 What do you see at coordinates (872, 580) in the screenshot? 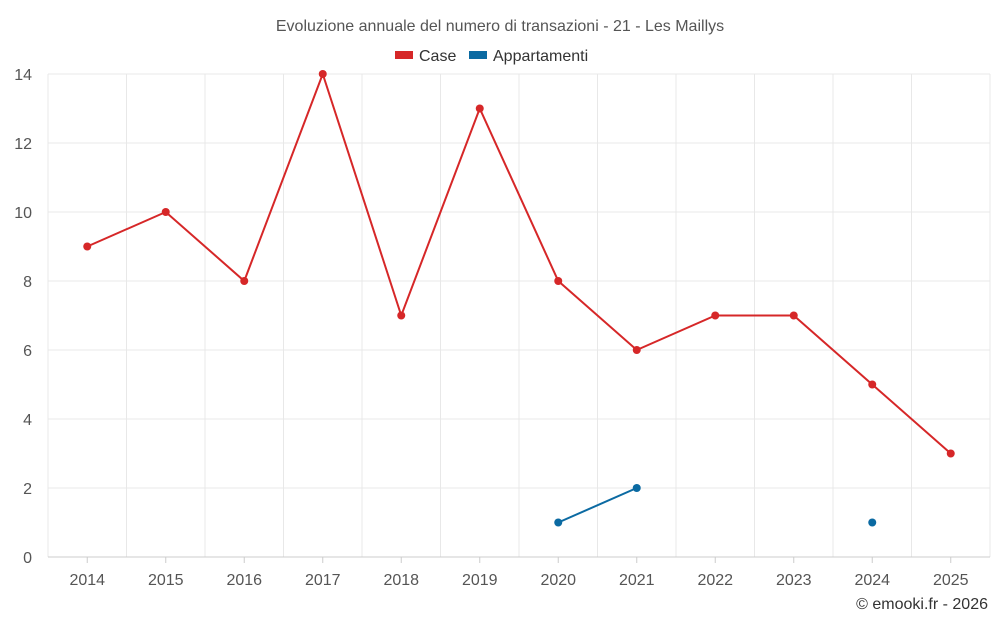
I see `x-tick-label: 2024` at bounding box center [872, 580].